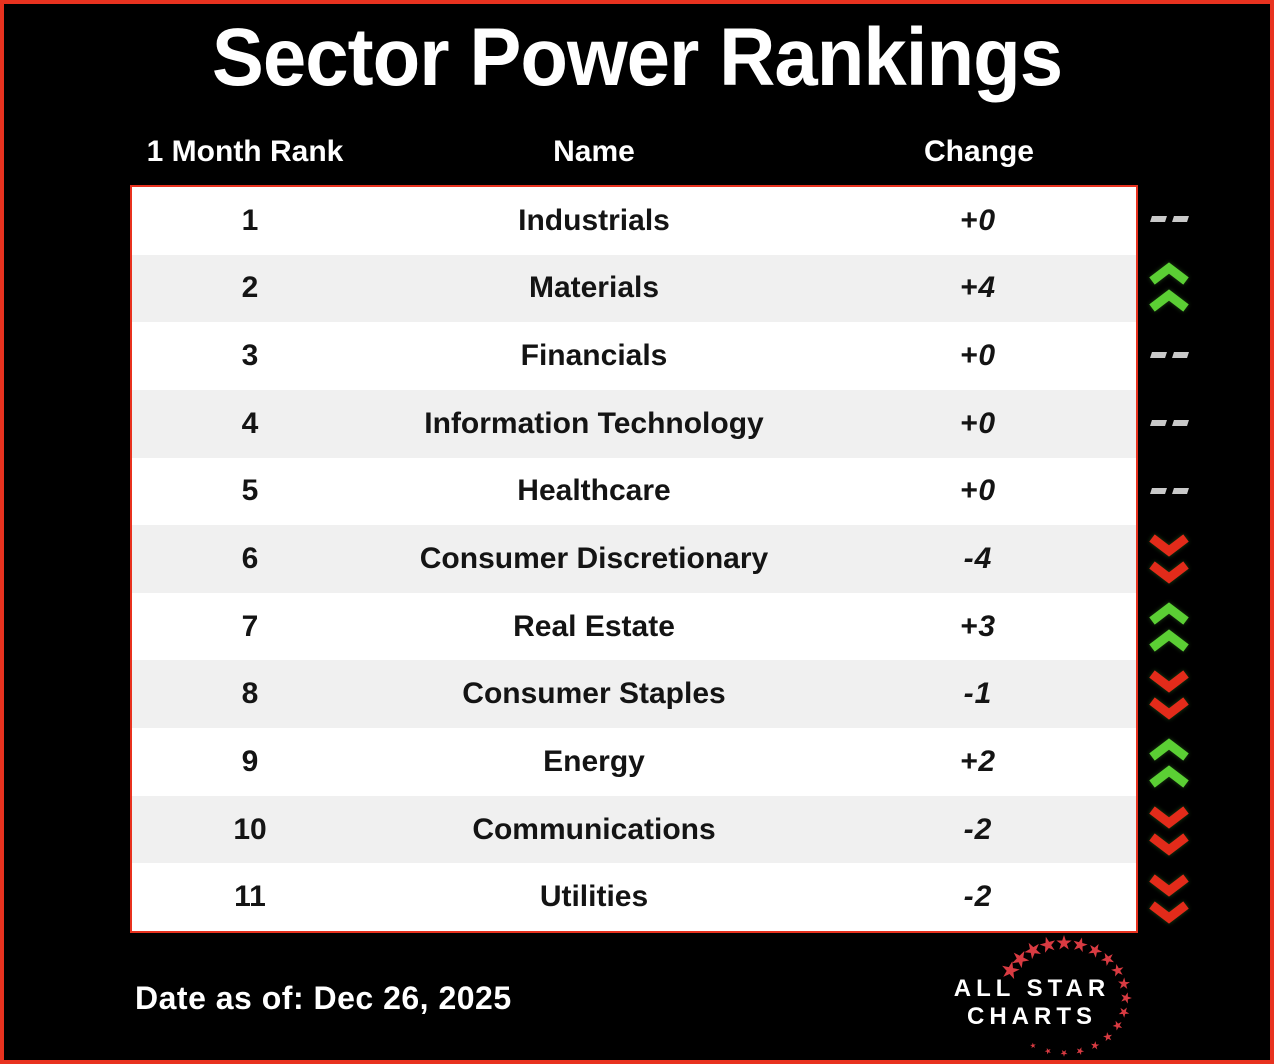 The image size is (1274, 1064). Describe the element at coordinates (978, 151) in the screenshot. I see `column-header-change: Change` at that location.